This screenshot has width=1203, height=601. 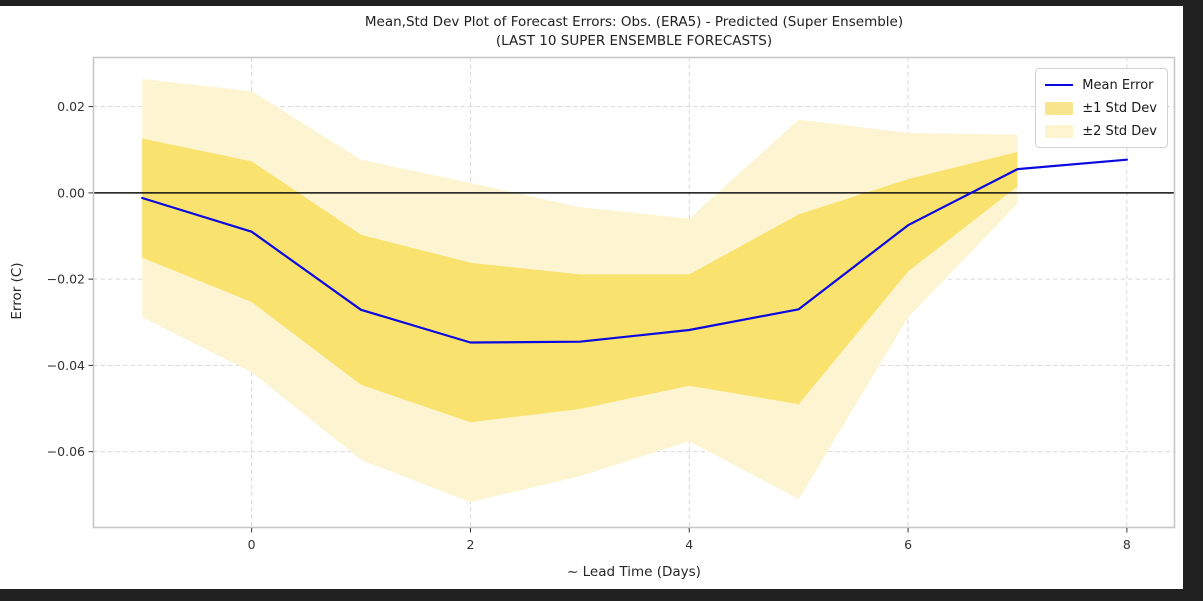 I want to click on x-tick-label: 8, so click(x=1127, y=544).